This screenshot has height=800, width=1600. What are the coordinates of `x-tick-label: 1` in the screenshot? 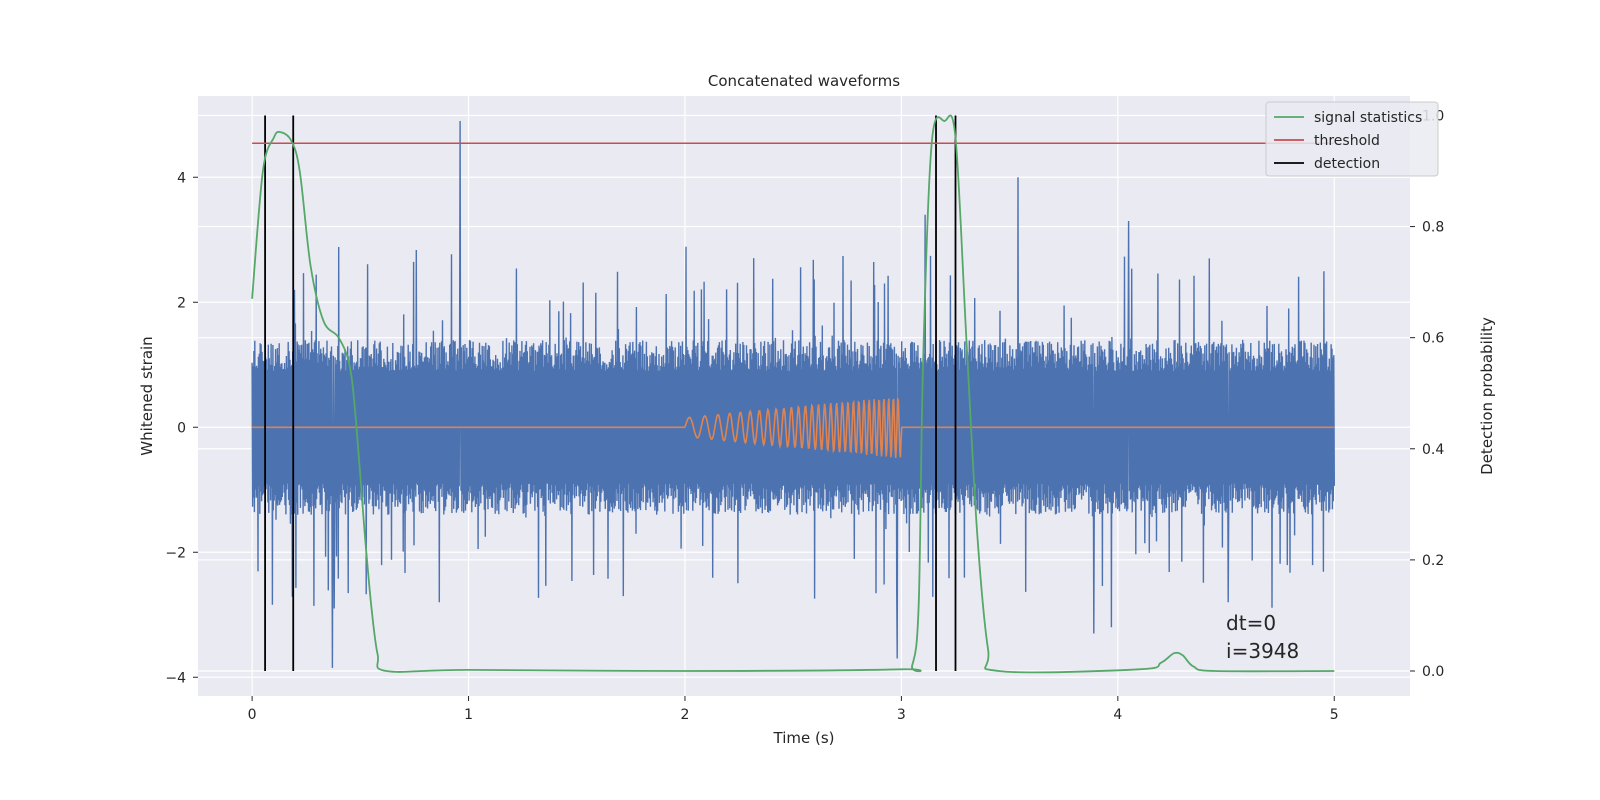 It's located at (468, 715).